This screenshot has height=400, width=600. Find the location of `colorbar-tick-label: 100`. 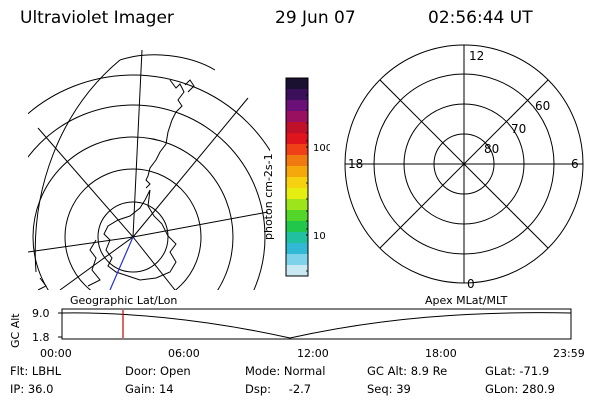

colorbar-tick-label: 100 is located at coordinates (321, 148).